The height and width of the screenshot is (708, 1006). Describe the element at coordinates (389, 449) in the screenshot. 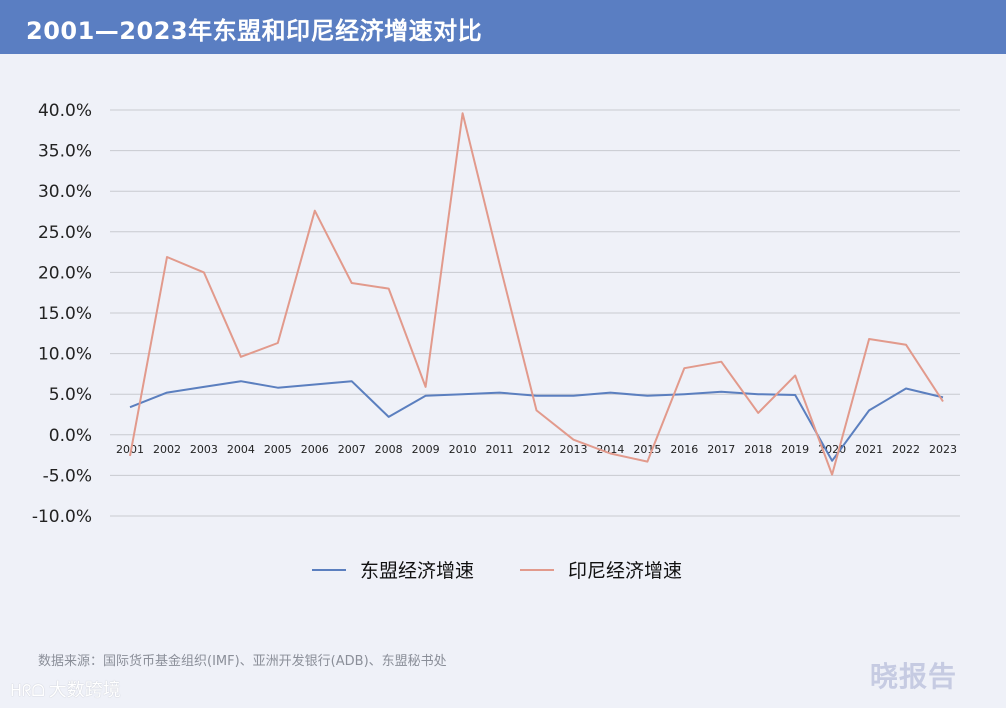

I see `x-tick-label: 2008` at that location.